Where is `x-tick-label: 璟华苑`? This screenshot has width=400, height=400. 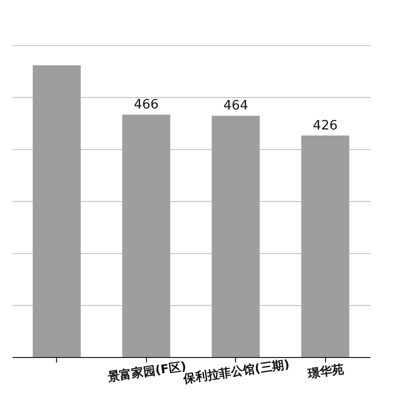
x-tick-label: 璟华苑 is located at coordinates (325, 372).